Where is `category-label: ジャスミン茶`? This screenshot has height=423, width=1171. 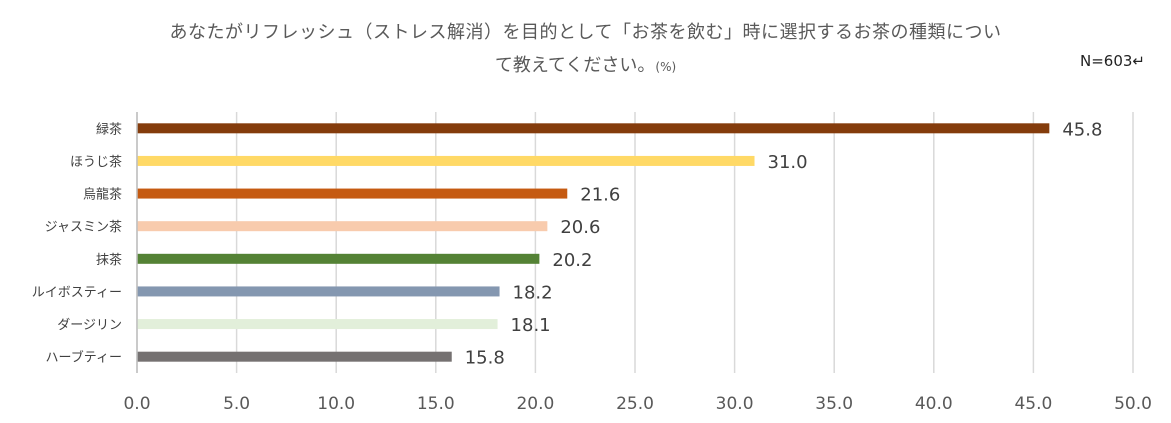 category-label: ジャスミン茶 is located at coordinates (83, 227).